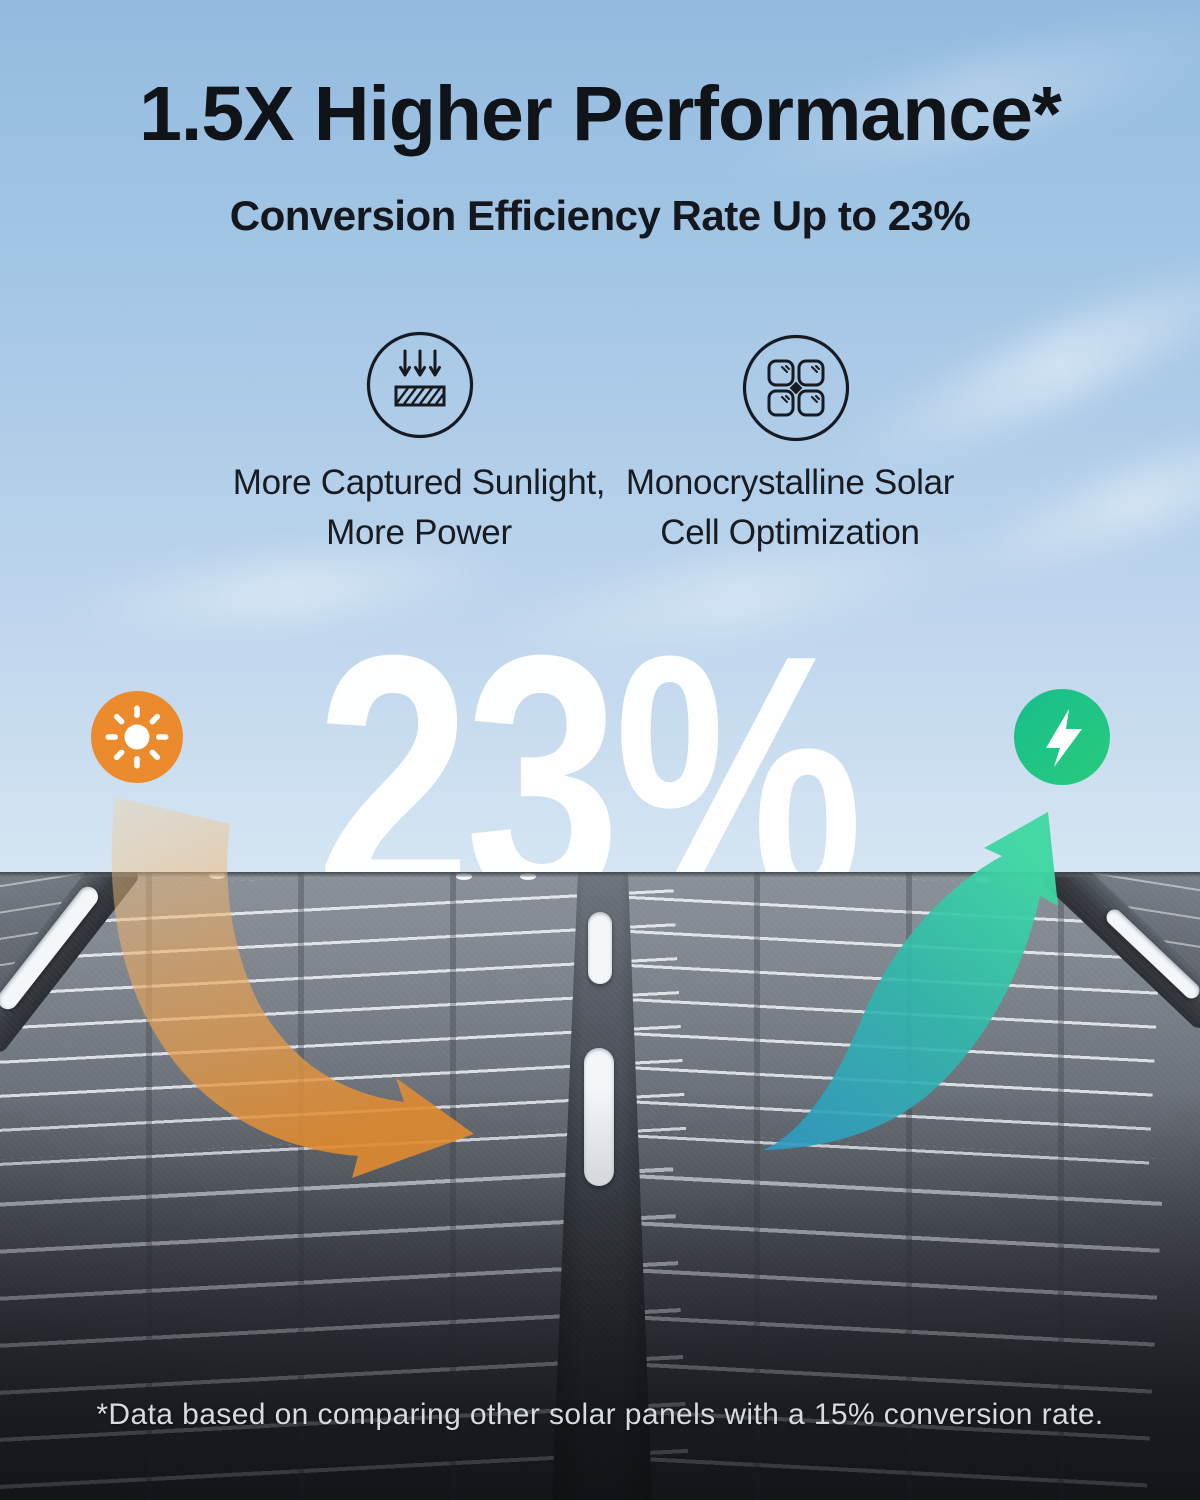  Describe the element at coordinates (419, 532) in the screenshot. I see `feature-label-line: More Power` at that location.